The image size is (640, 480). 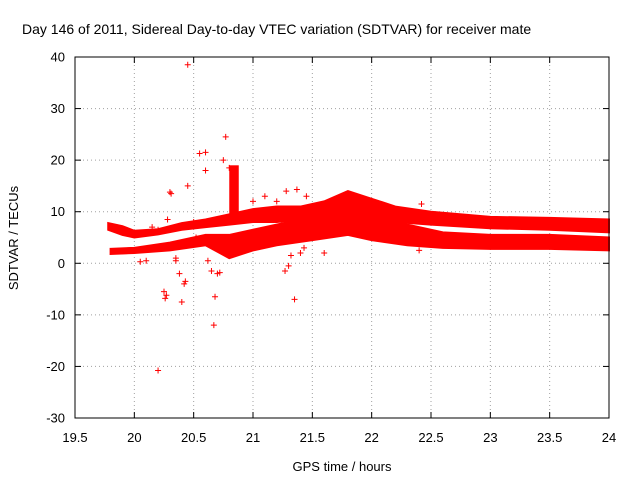 I want to click on x-axis-label: GPS time / hours, so click(x=342, y=466).